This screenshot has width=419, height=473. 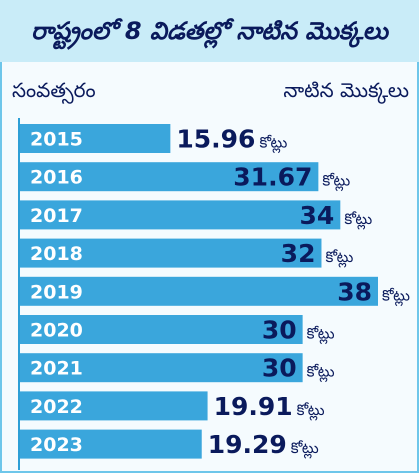 I want to click on value-label: 15.96, so click(x=215, y=139).